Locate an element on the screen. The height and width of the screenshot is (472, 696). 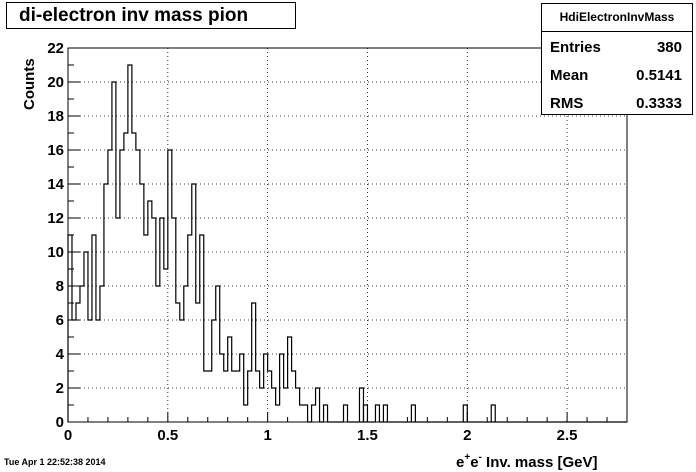
stats-value: 0.5141 is located at coordinates (659, 75).